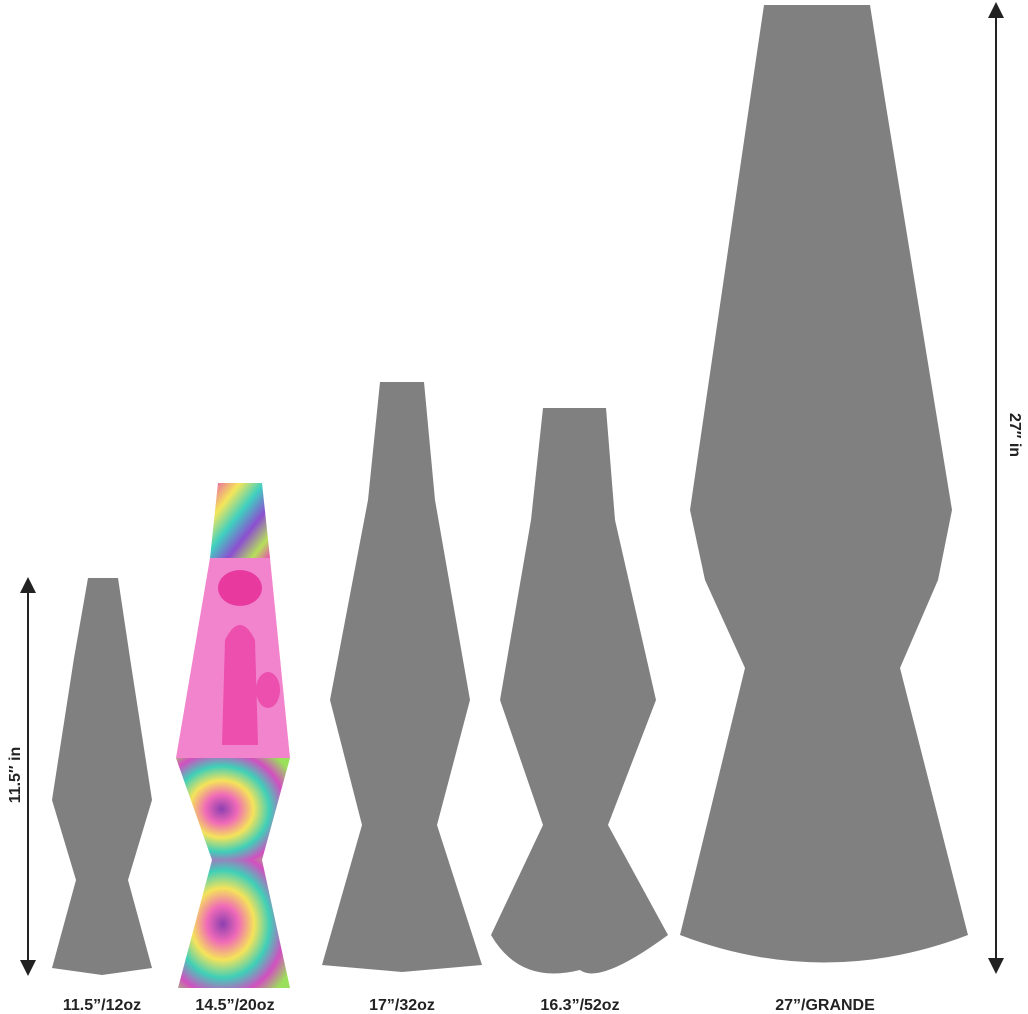 This screenshot has height=1014, width=1028. I want to click on lamp-label: 27”/GRANDE, so click(825, 1005).